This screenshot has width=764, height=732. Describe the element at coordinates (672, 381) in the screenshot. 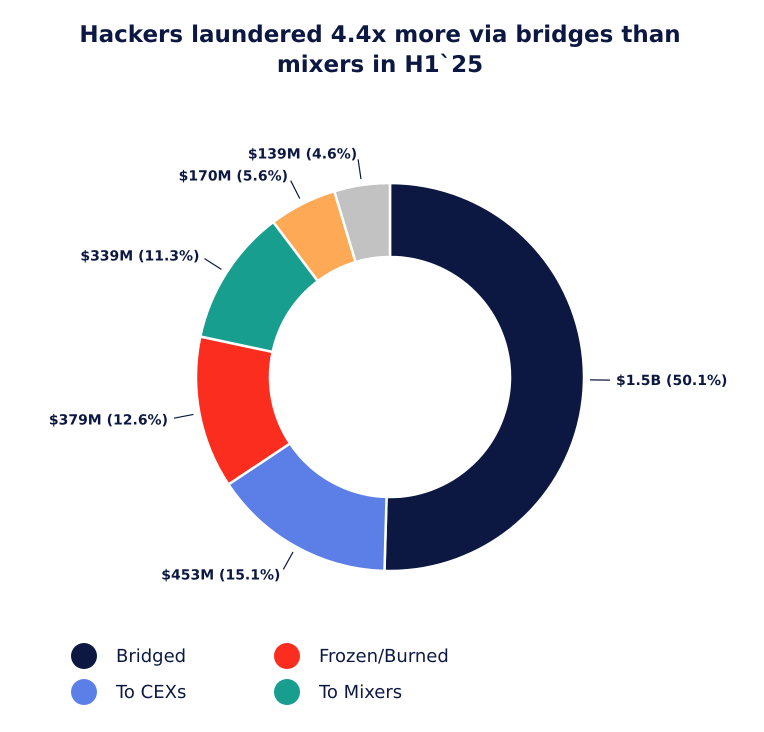

I see `data-label: $1.5B (50.1%)` at that location.